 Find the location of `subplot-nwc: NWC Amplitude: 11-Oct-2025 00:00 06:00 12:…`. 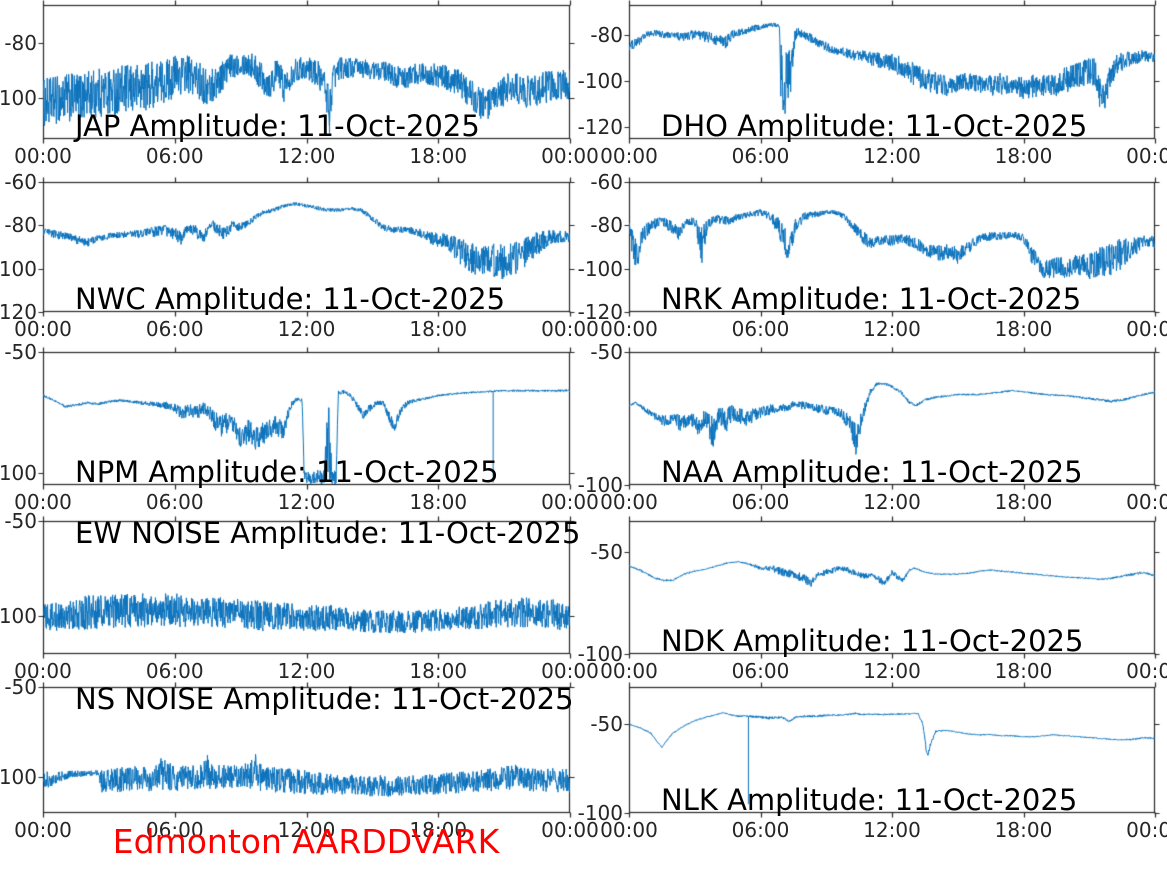

subplot-nwc: NWC Amplitude: 11-Oct-2025 00:00 06:00 12:… is located at coordinates (299, 255).